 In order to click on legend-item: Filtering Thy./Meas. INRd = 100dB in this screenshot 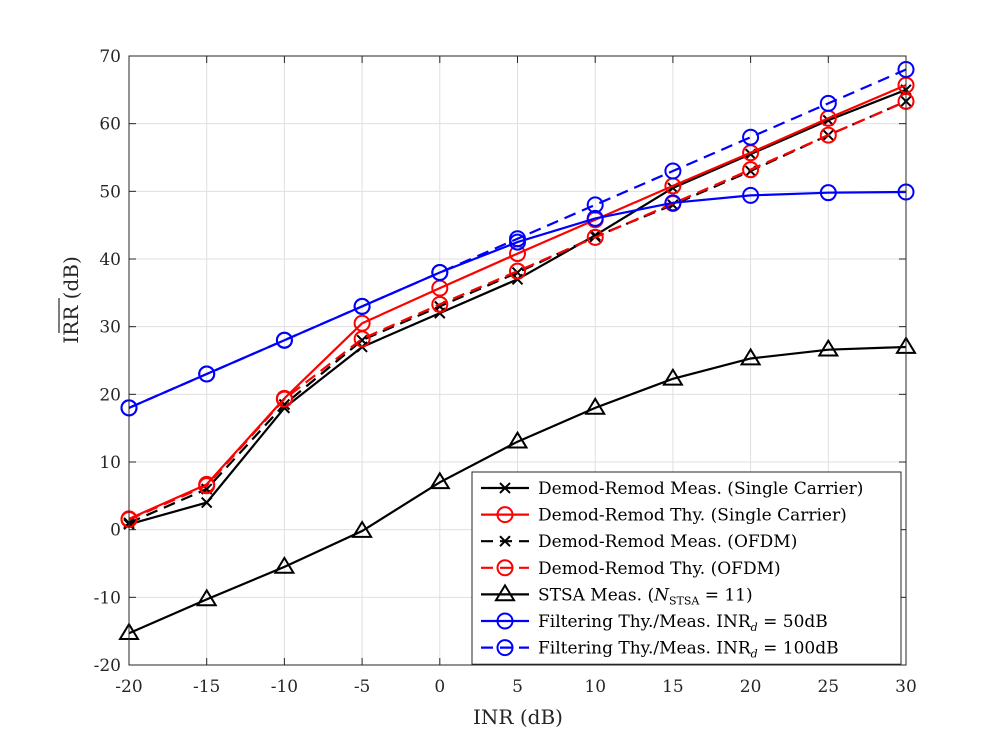, I will do `click(660, 650)`.